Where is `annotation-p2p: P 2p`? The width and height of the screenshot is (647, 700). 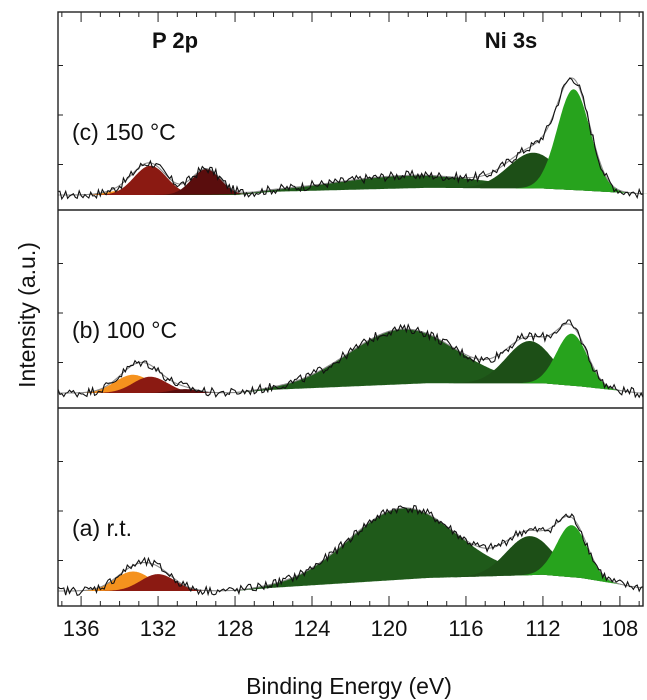
annotation-p2p: P 2p is located at coordinates (175, 40).